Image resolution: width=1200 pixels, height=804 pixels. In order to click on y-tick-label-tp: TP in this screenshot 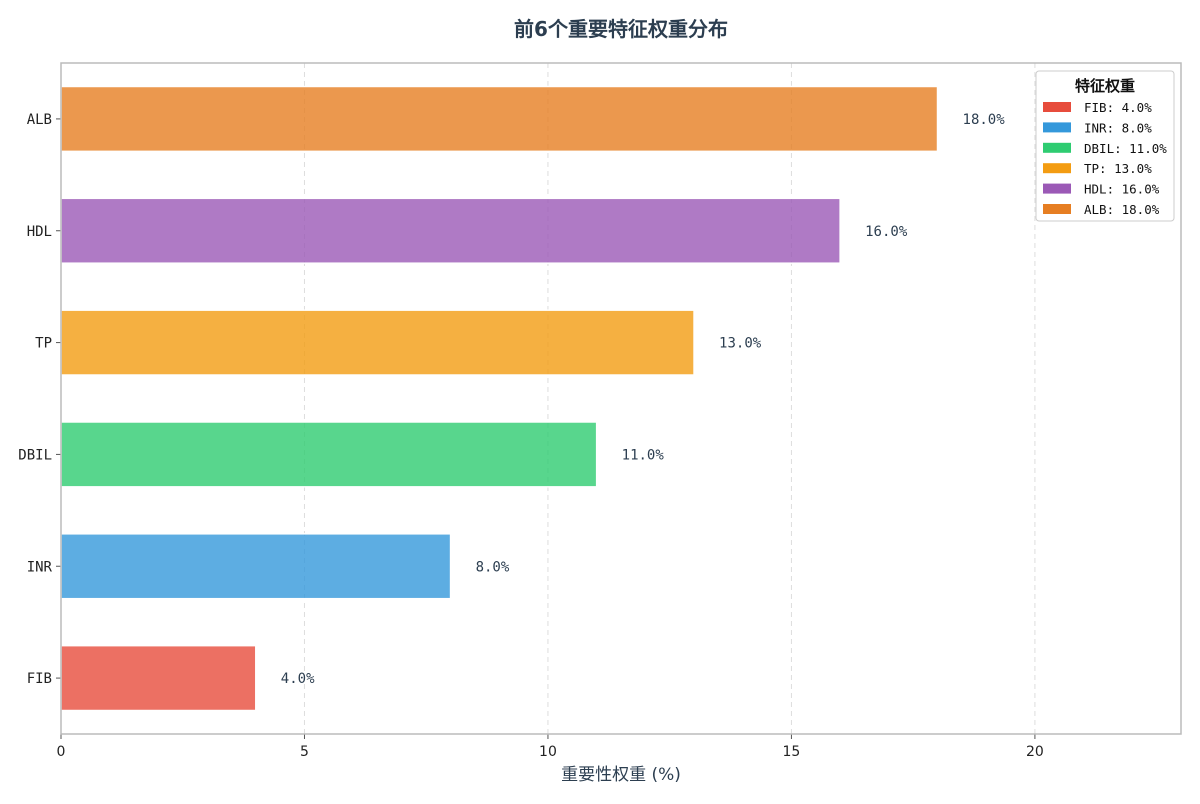, I will do `click(43, 344)`.